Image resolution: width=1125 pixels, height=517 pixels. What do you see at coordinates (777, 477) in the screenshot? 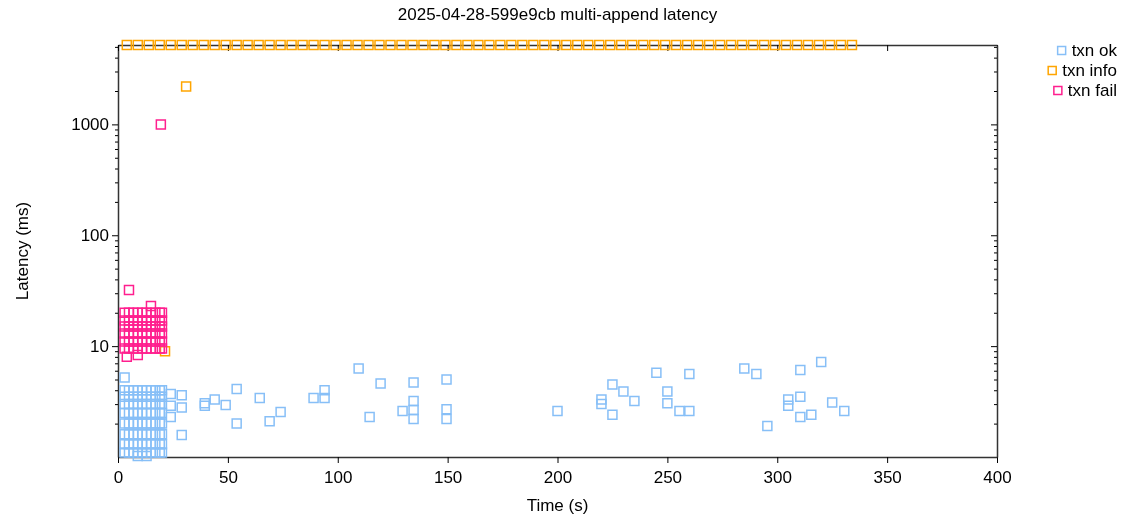
I see `x-tick-label: 300` at bounding box center [777, 477].